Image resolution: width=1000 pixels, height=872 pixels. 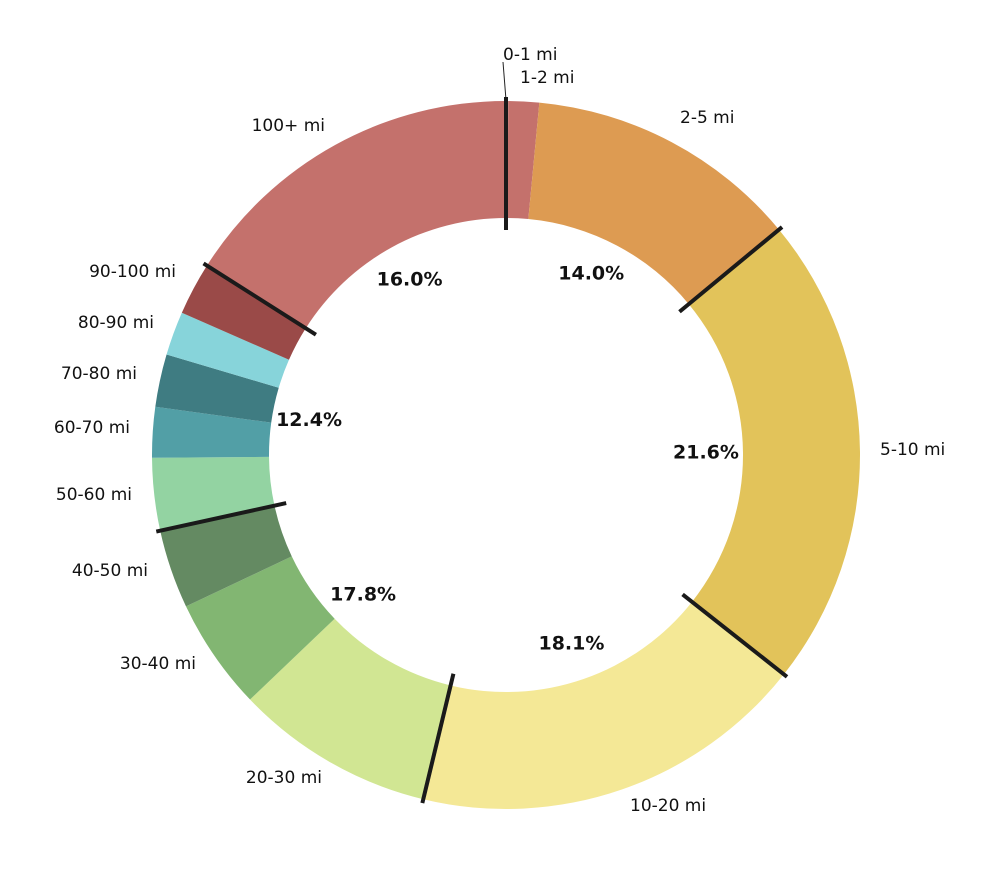 What do you see at coordinates (116, 323) in the screenshot?
I see `slice-label: 80-90 mi` at bounding box center [116, 323].